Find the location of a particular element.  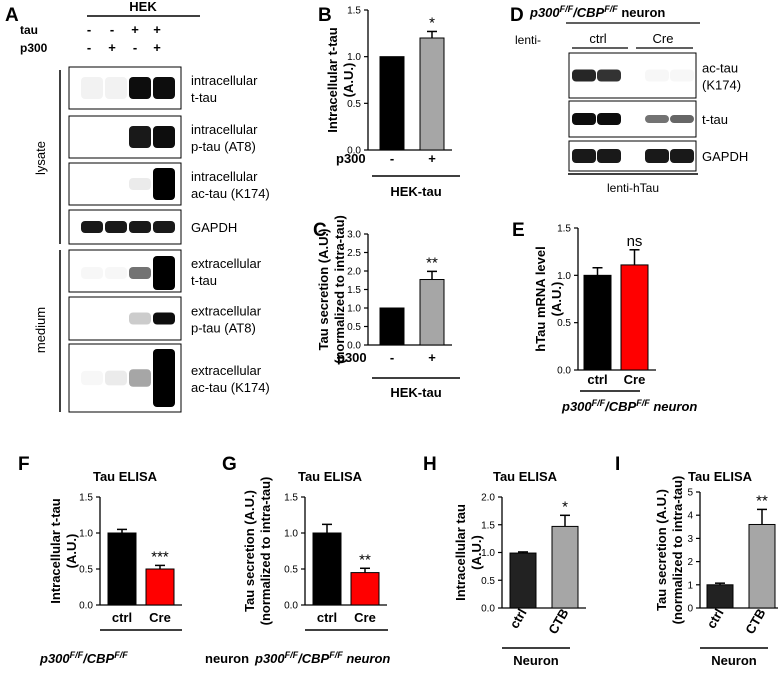

chart-g-significance: ** is located at coordinates (365, 559).